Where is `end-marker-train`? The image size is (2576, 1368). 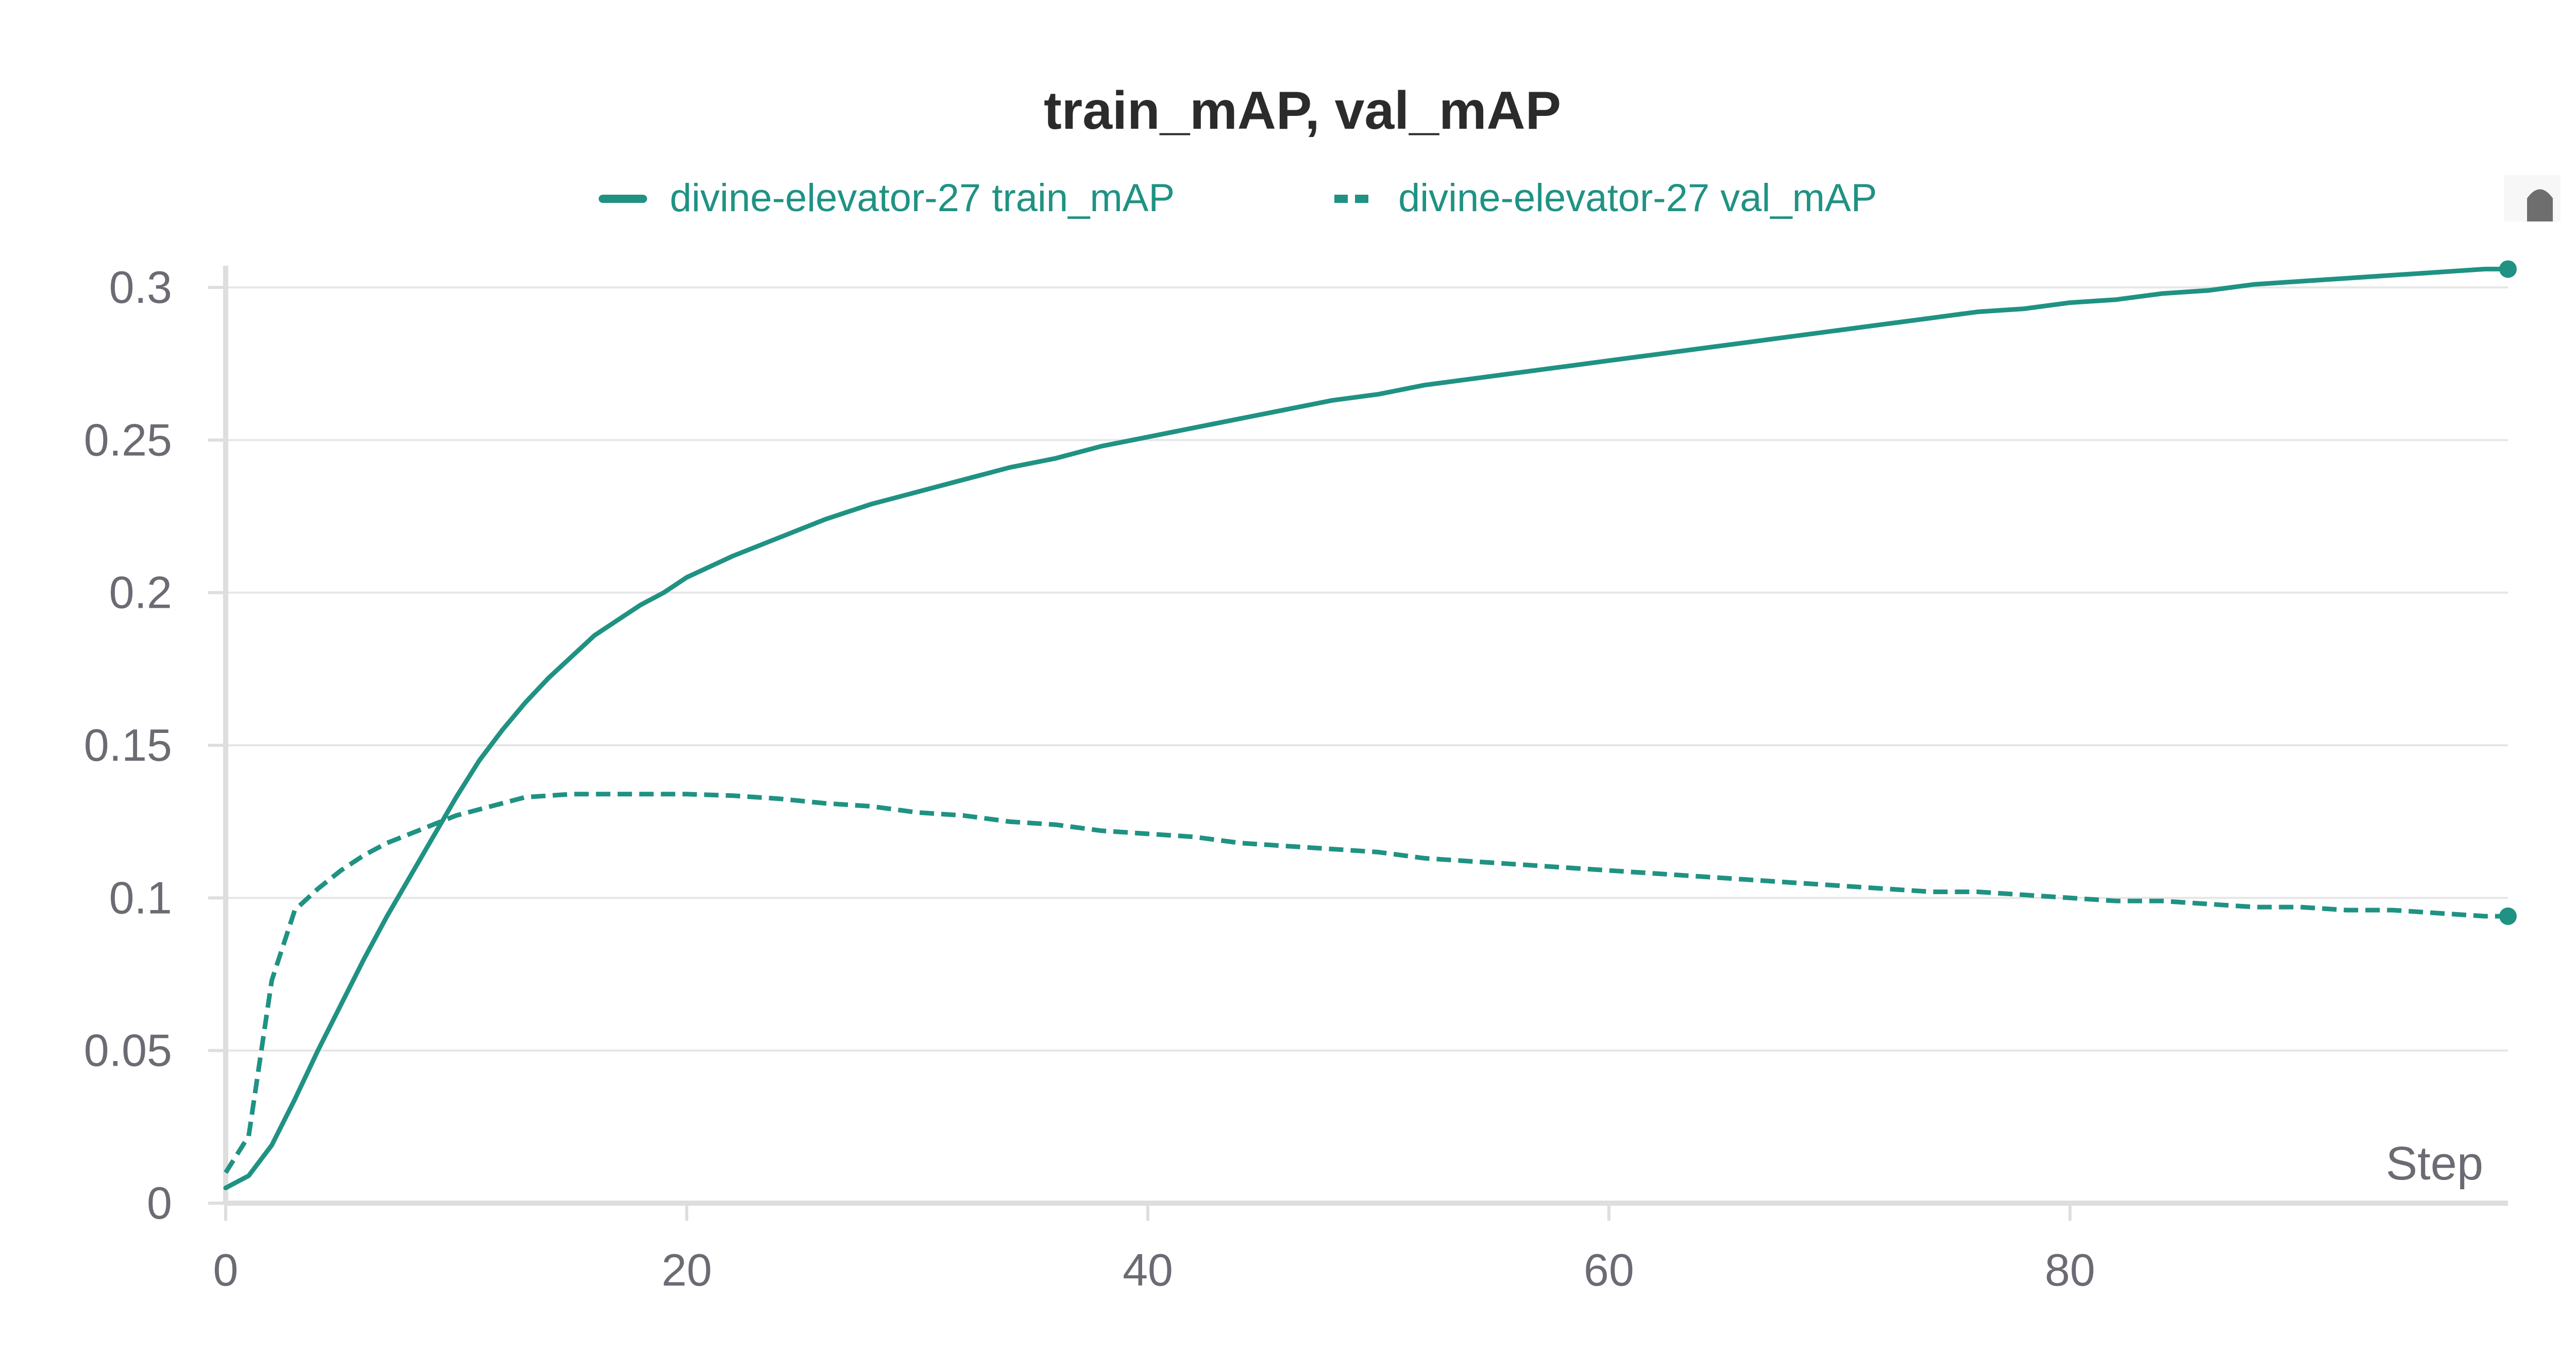
end-marker-train is located at coordinates (2508, 269).